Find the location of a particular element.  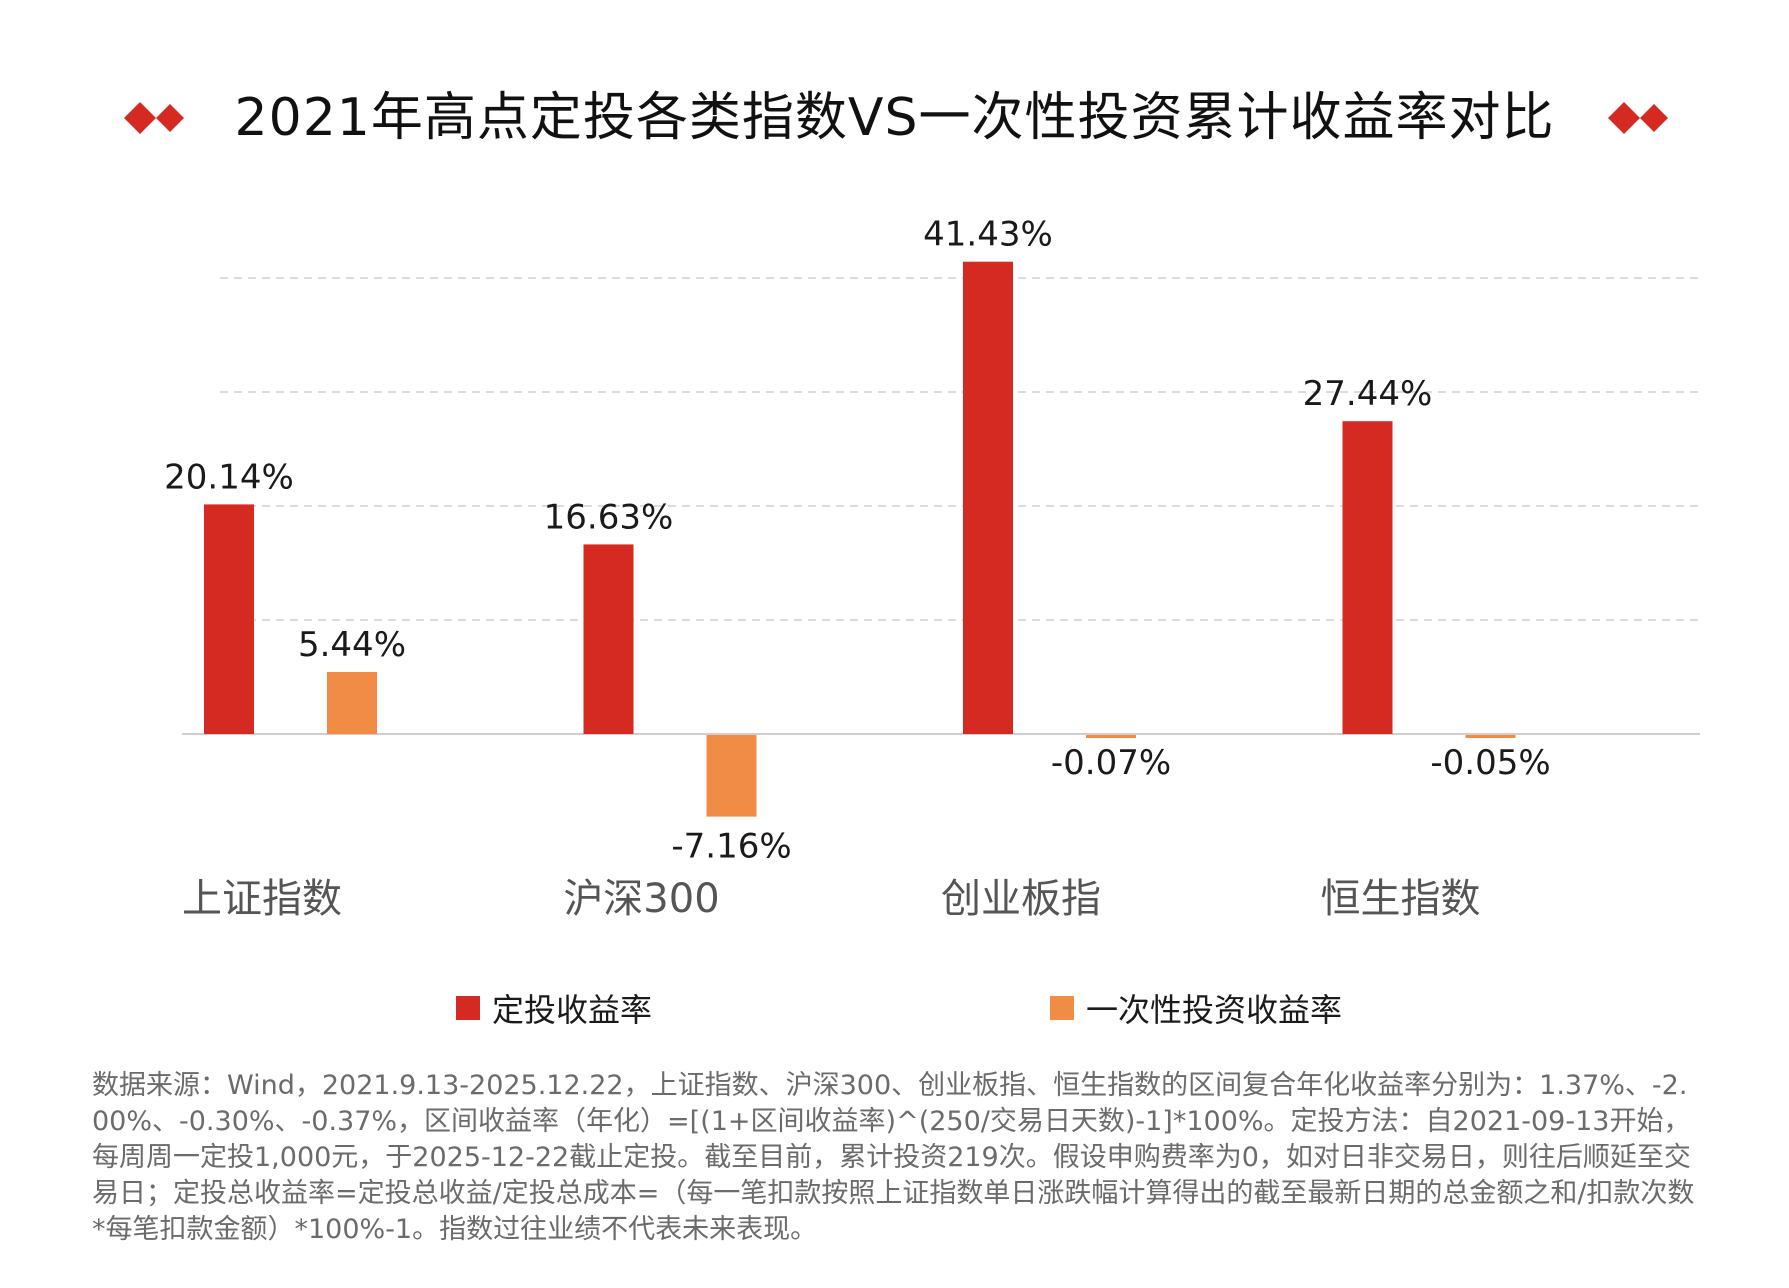

legend-swatch-dca is located at coordinates (468, 1008).